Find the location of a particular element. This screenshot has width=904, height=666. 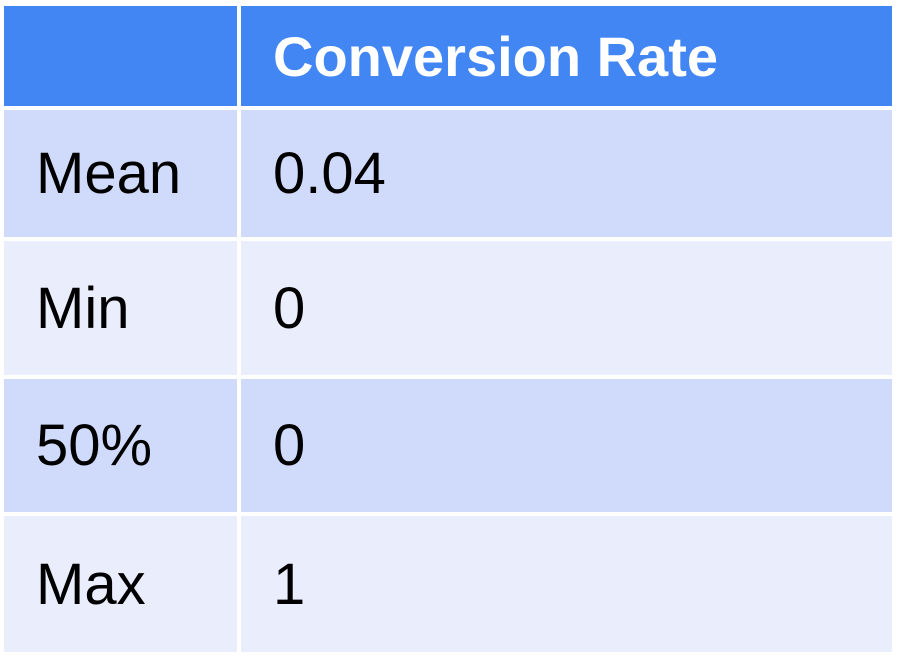

row-value-mean: 0.04 is located at coordinates (566, 173).